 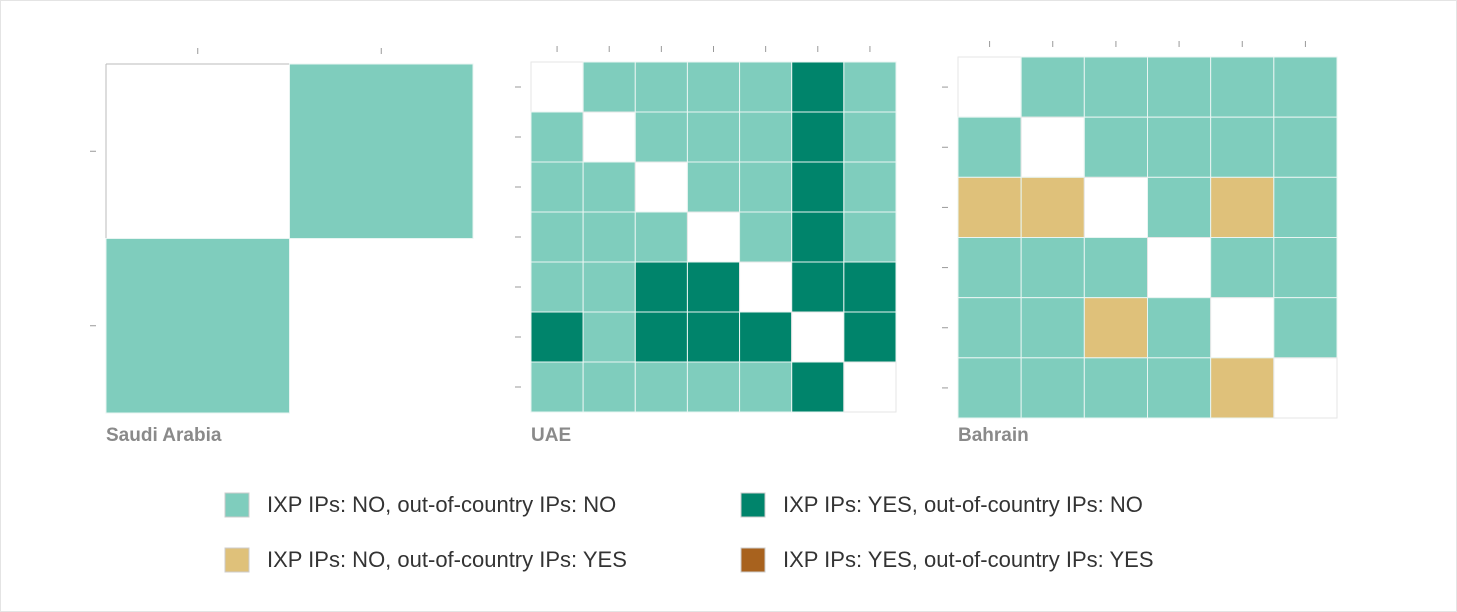 What do you see at coordinates (993, 435) in the screenshot?
I see `panel-label: Bahrain` at bounding box center [993, 435].